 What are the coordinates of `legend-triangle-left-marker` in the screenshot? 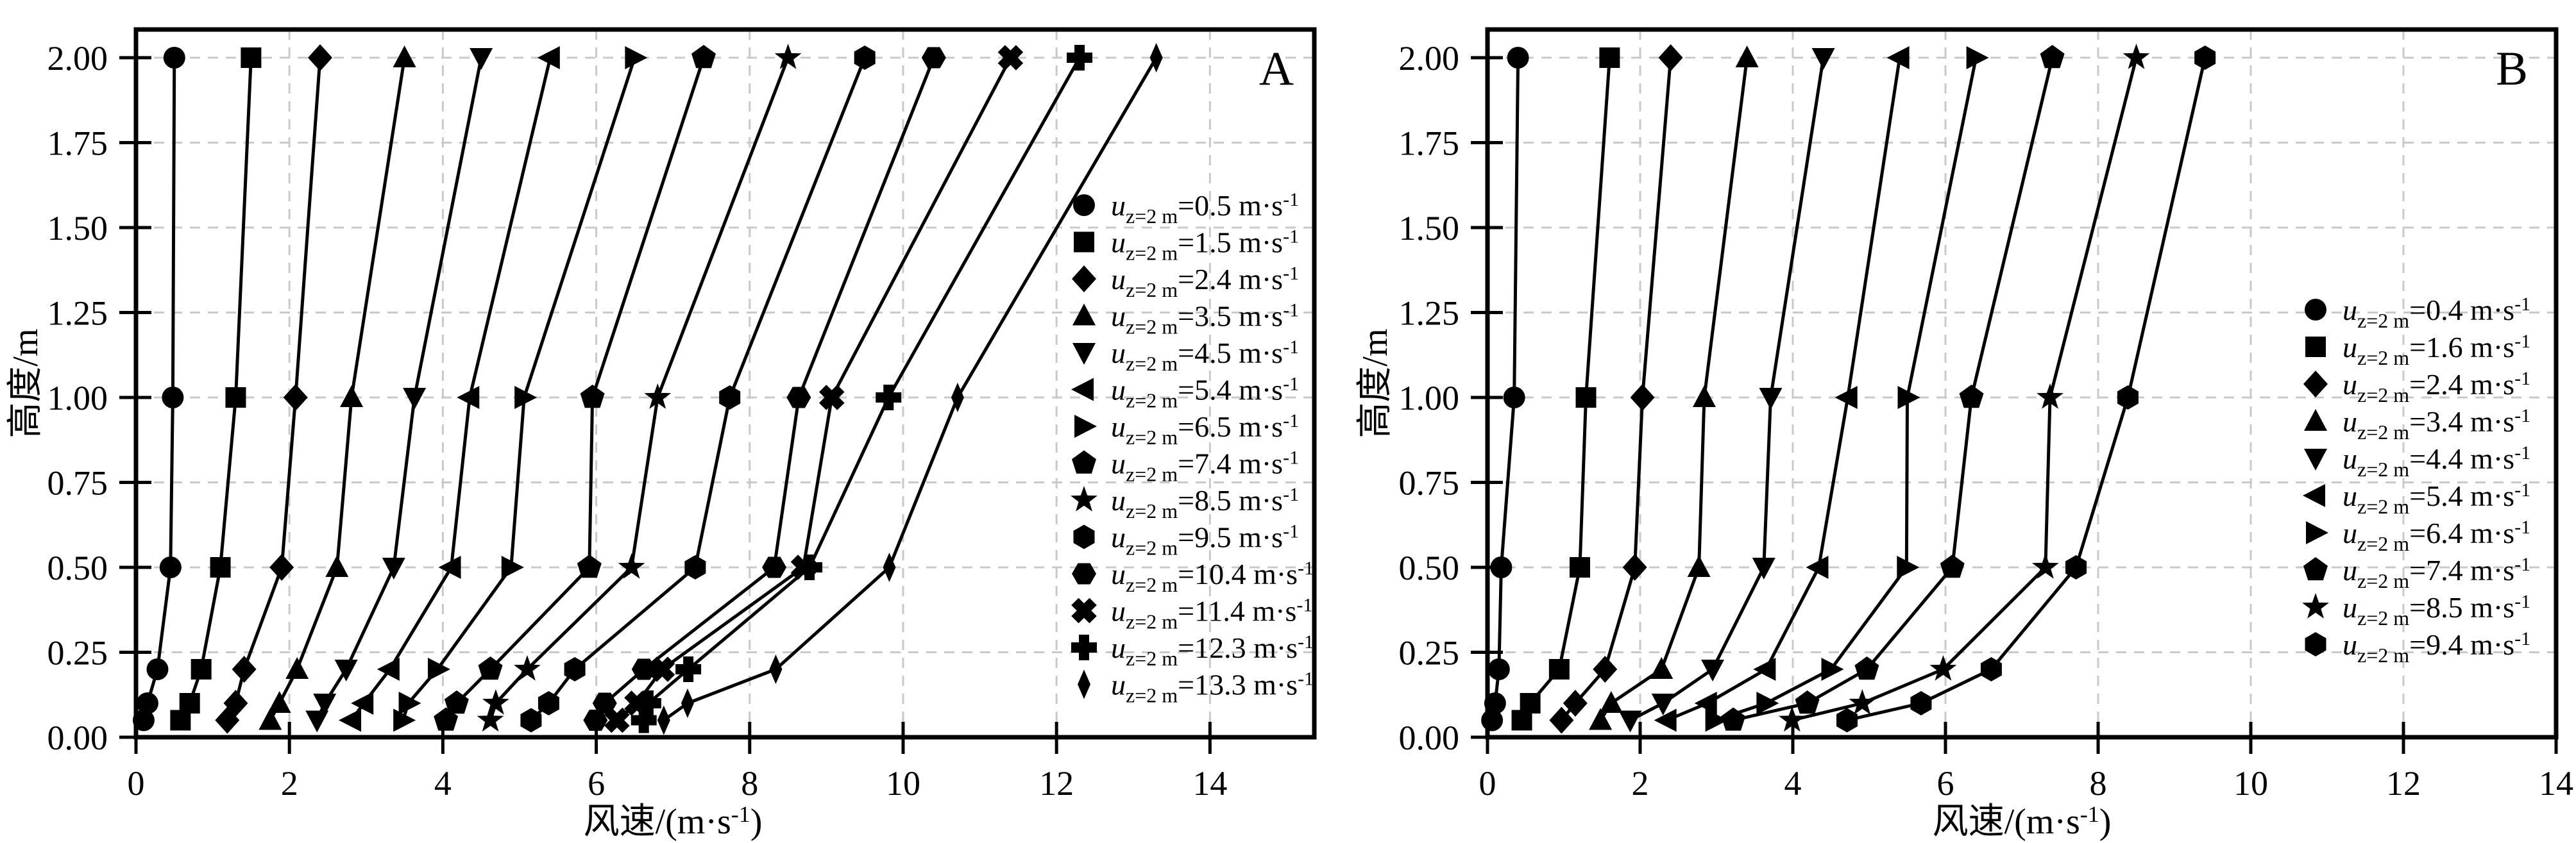 It's located at (2314, 495).